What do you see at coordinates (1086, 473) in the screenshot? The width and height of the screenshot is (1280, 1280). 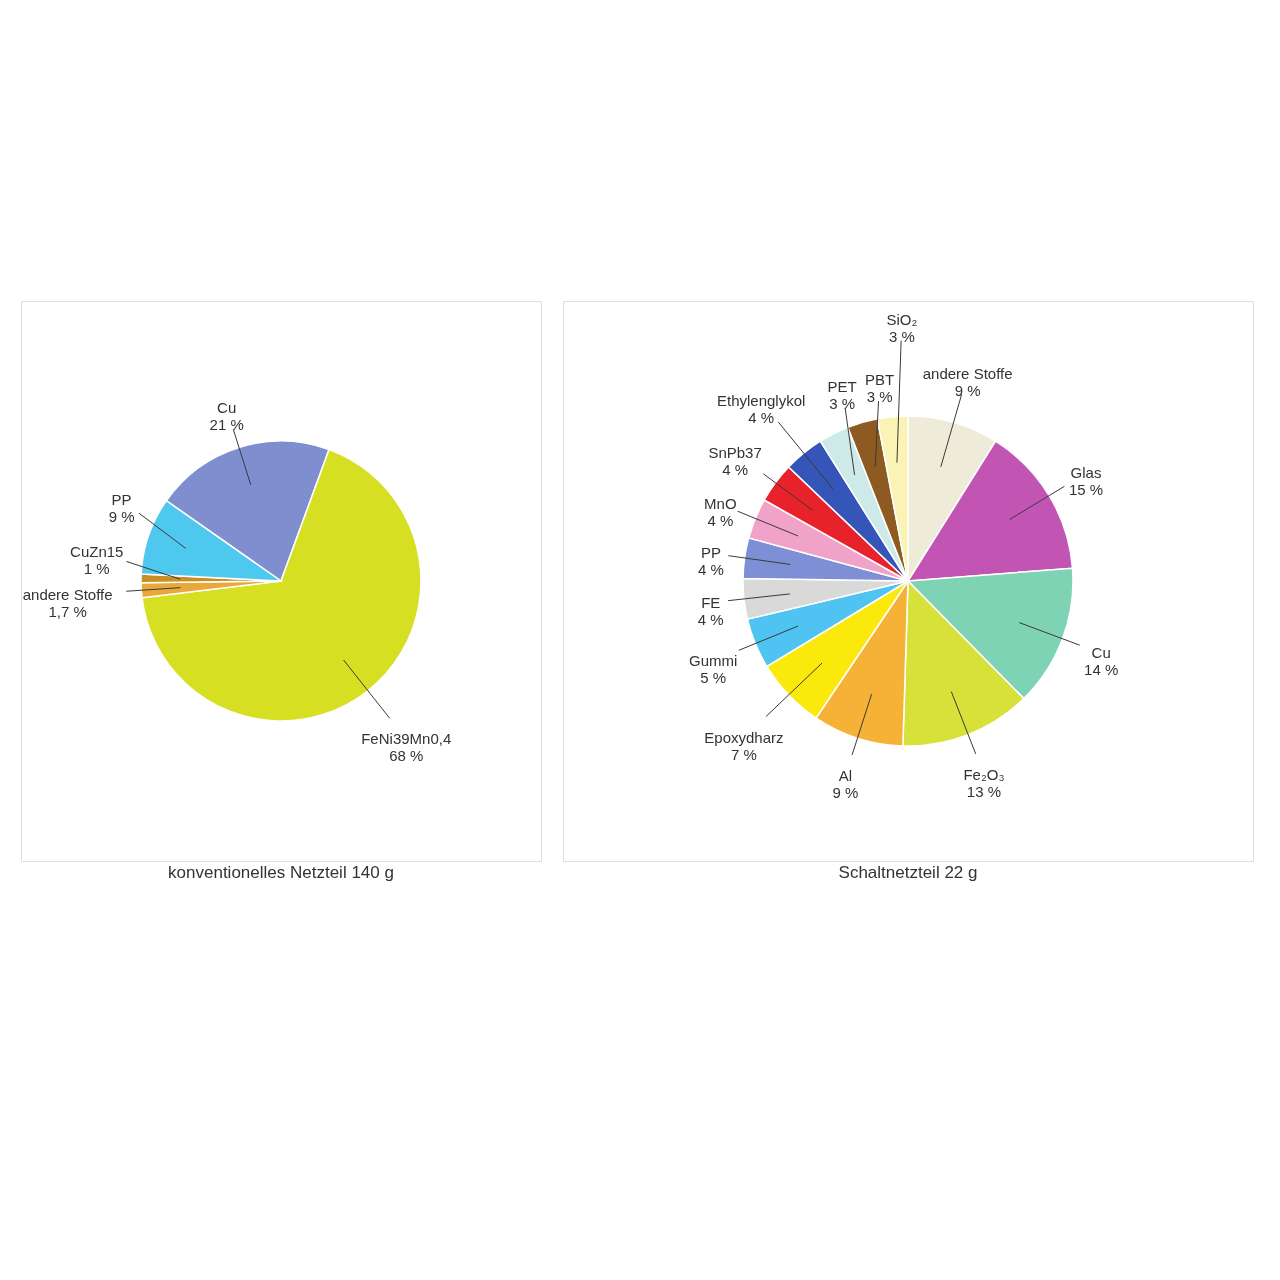 I see `slice-label: Glas` at bounding box center [1086, 473].